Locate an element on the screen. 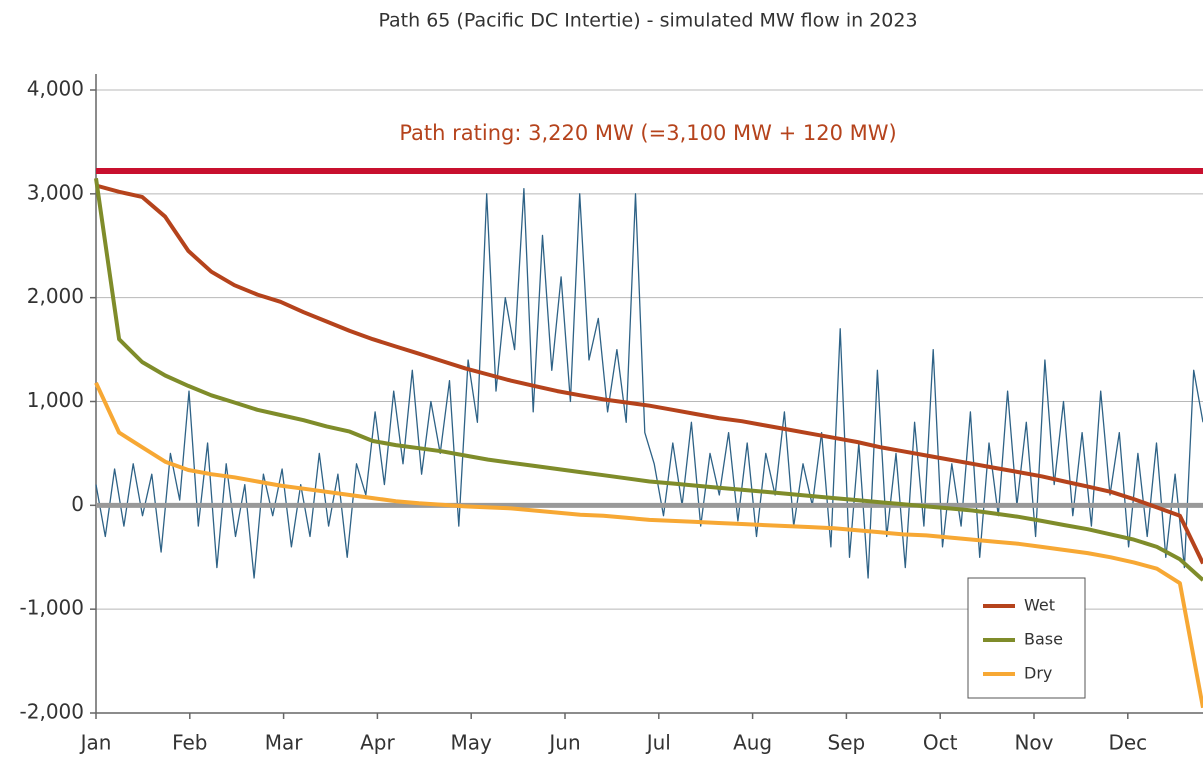 Image resolution: width=1203 pixels, height=760 pixels. y-tick-label: 0 is located at coordinates (77, 504).